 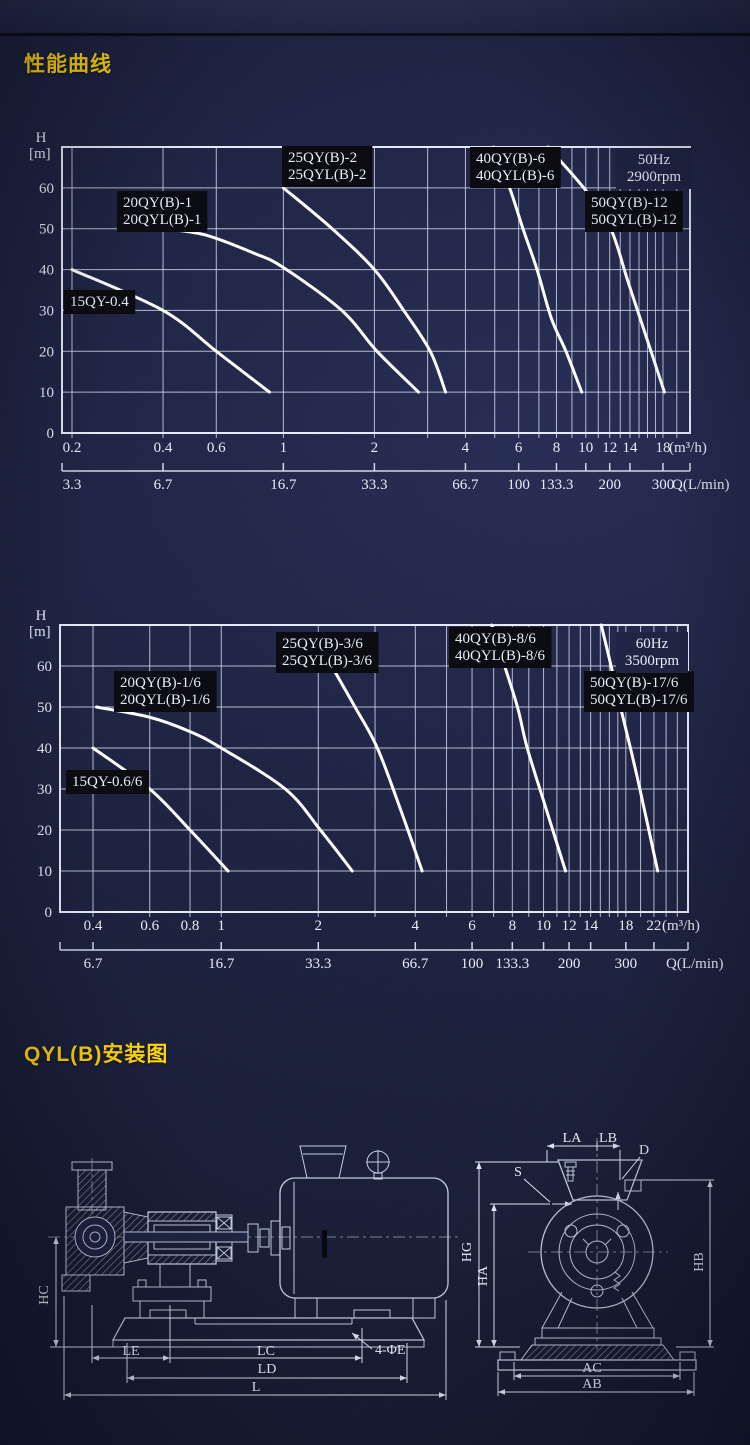 I want to click on svg-text: 15QY-0.6/6, so click(x=107, y=782).